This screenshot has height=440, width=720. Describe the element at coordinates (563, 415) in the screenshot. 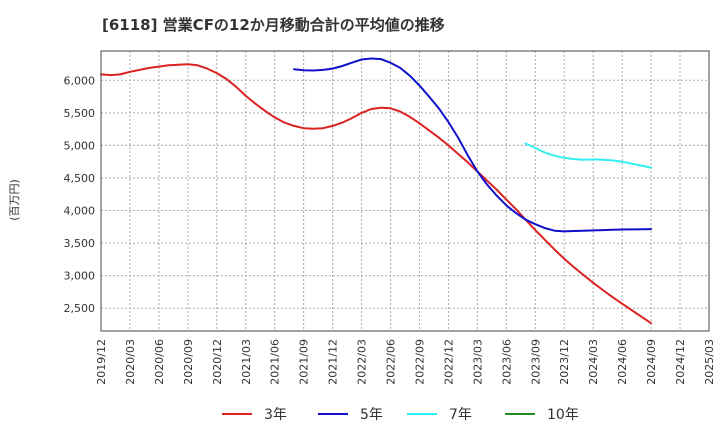

I see `legend-label: 10年` at that location.